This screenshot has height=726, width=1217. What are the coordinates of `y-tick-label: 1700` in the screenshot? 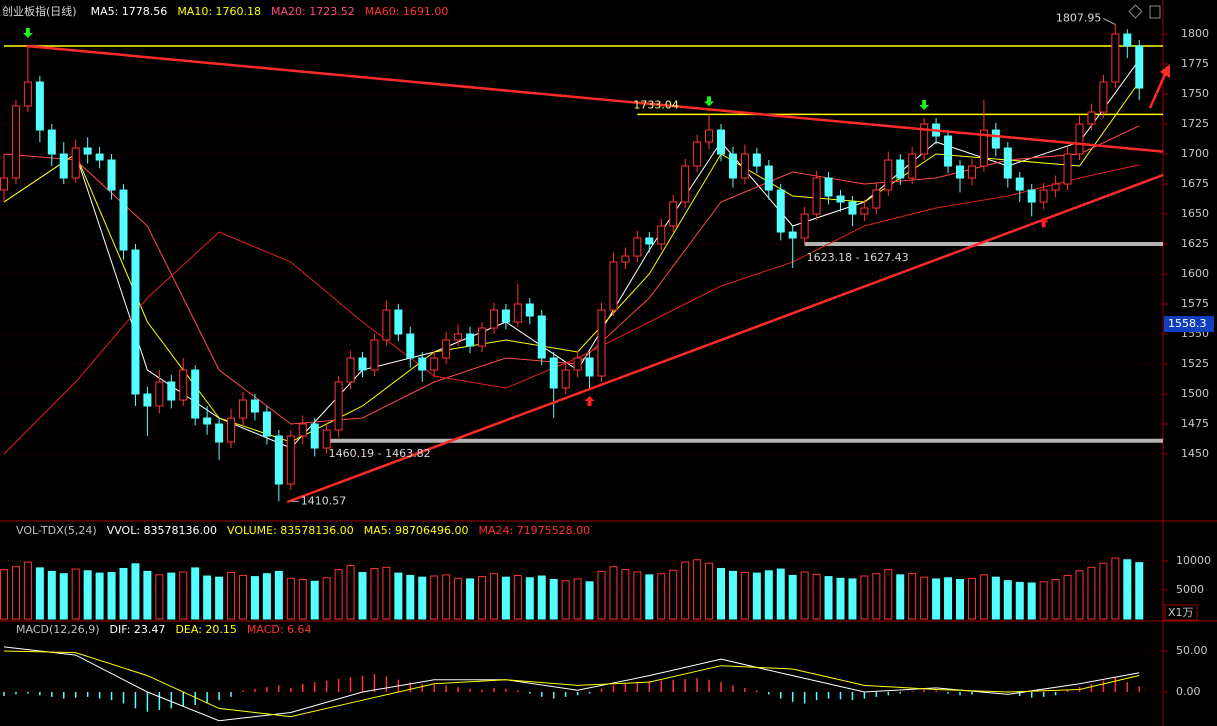 It's located at (1195, 153).